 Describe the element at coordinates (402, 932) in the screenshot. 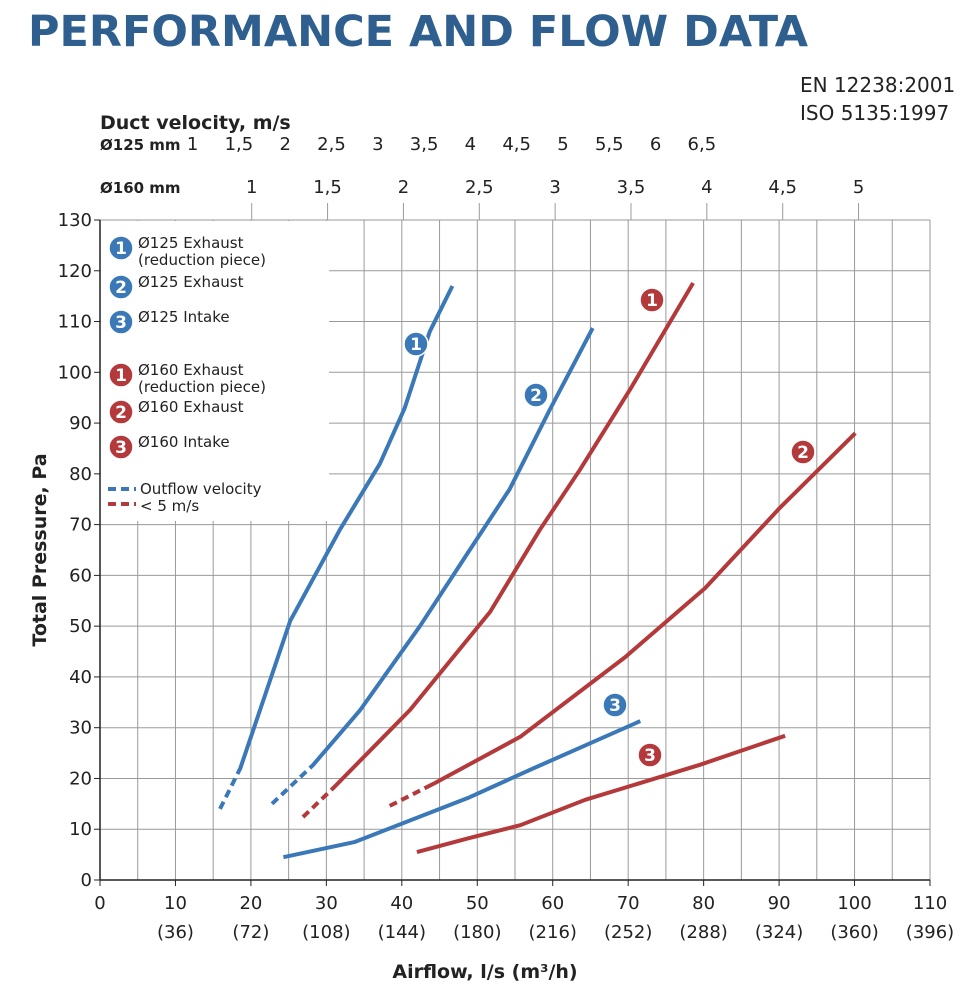

I see `x-tick-sublabel: (144)` at that location.